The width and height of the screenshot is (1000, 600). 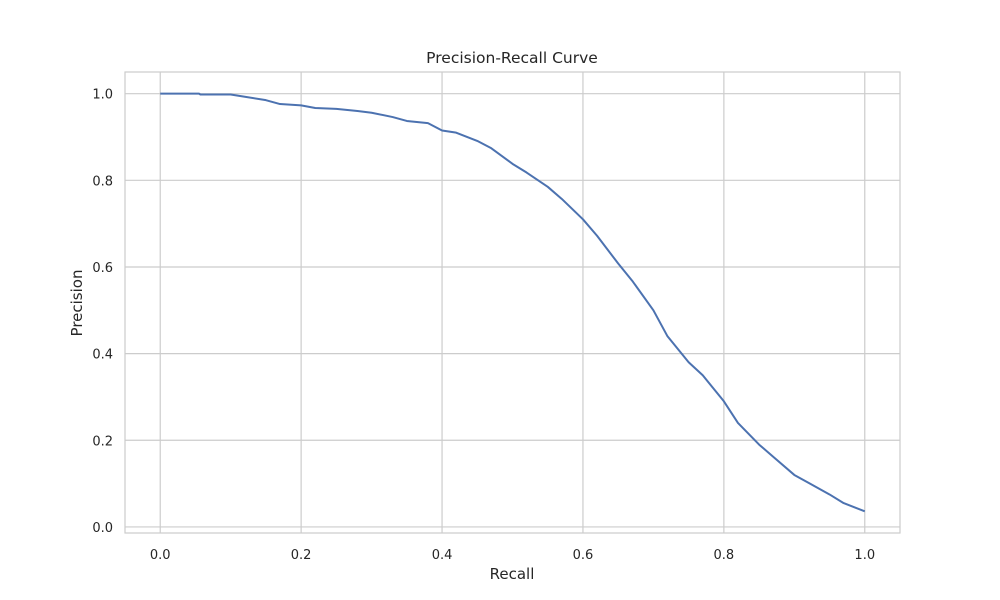 What do you see at coordinates (102, 181) in the screenshot?
I see `y-tick-label: 0.8` at bounding box center [102, 181].